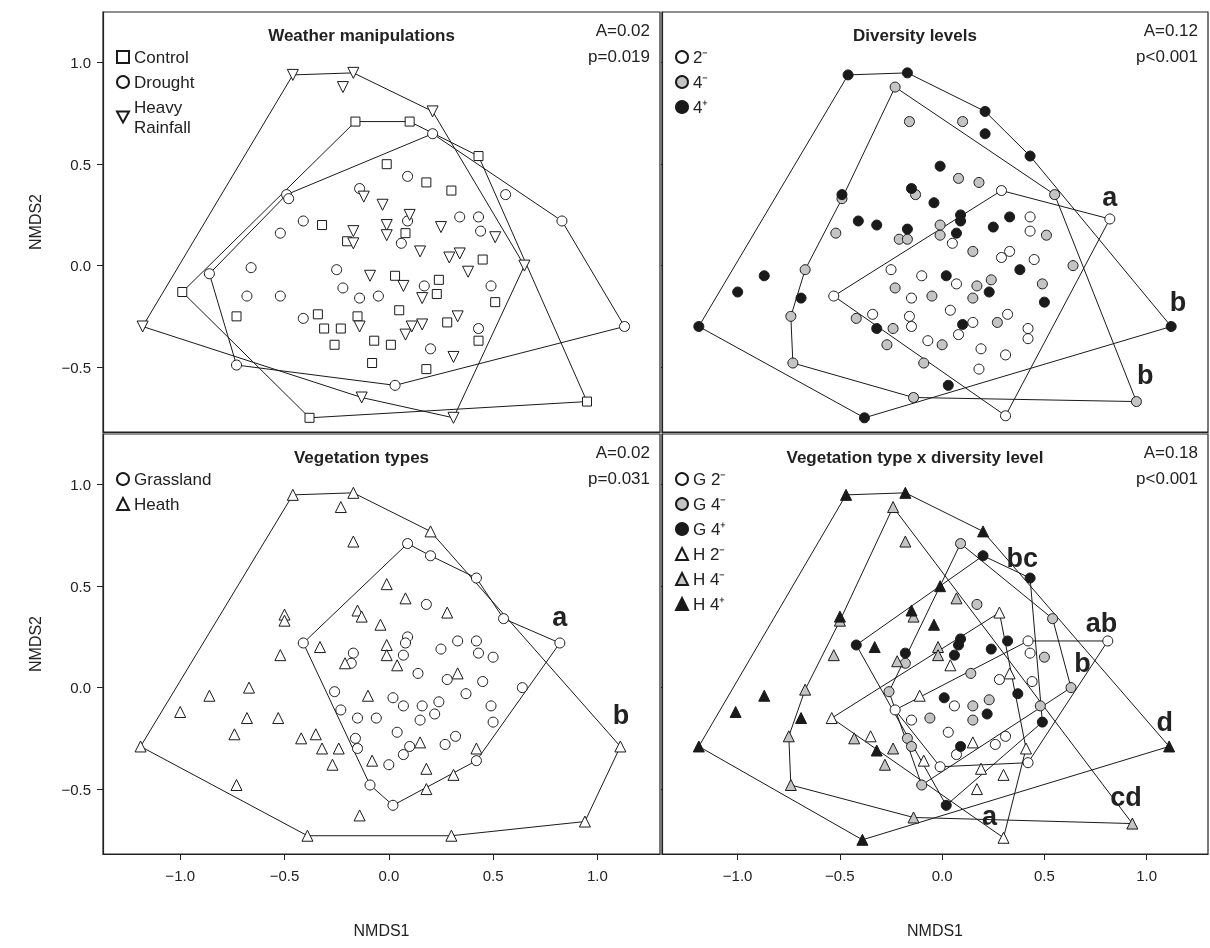  I want to click on text: Weather manipulations, so click(361, 35).